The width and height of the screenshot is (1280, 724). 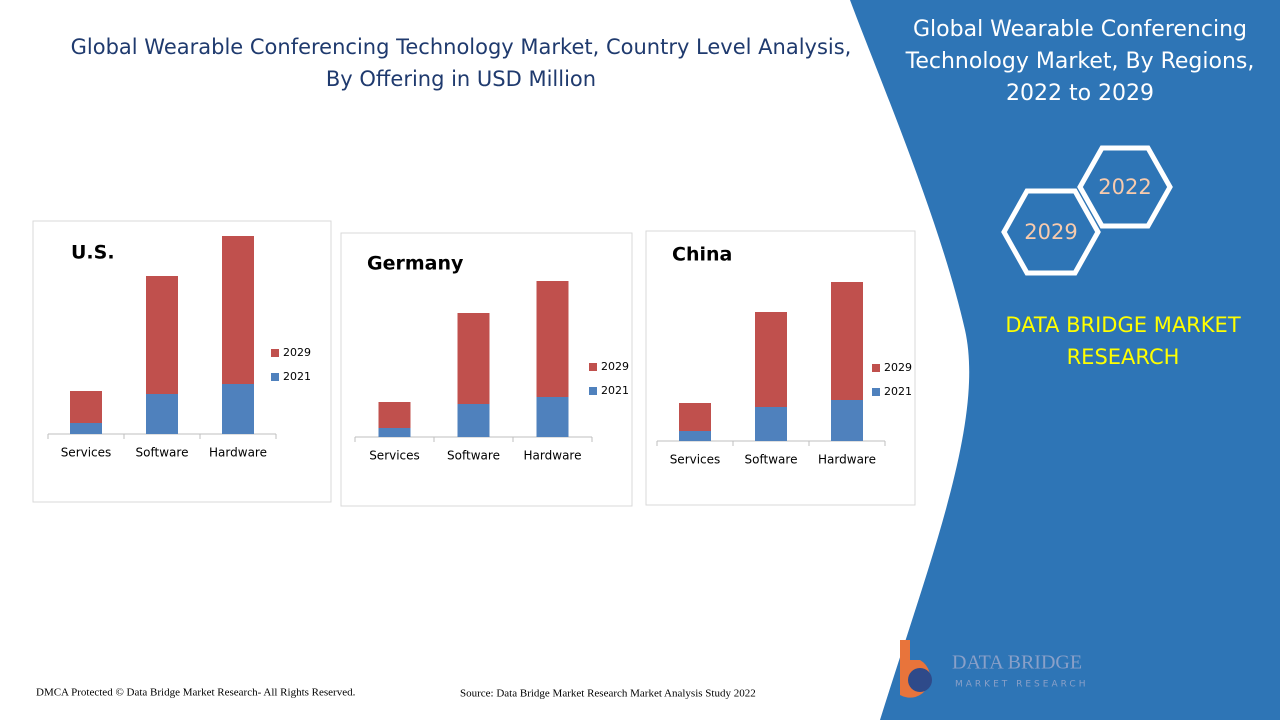 I want to click on chart-title: China, so click(x=702, y=255).